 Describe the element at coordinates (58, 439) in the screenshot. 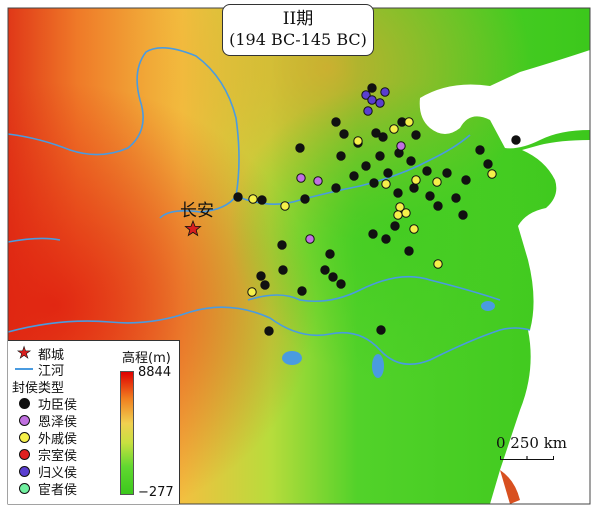

I see `legend-item-label: 外戚侯` at that location.